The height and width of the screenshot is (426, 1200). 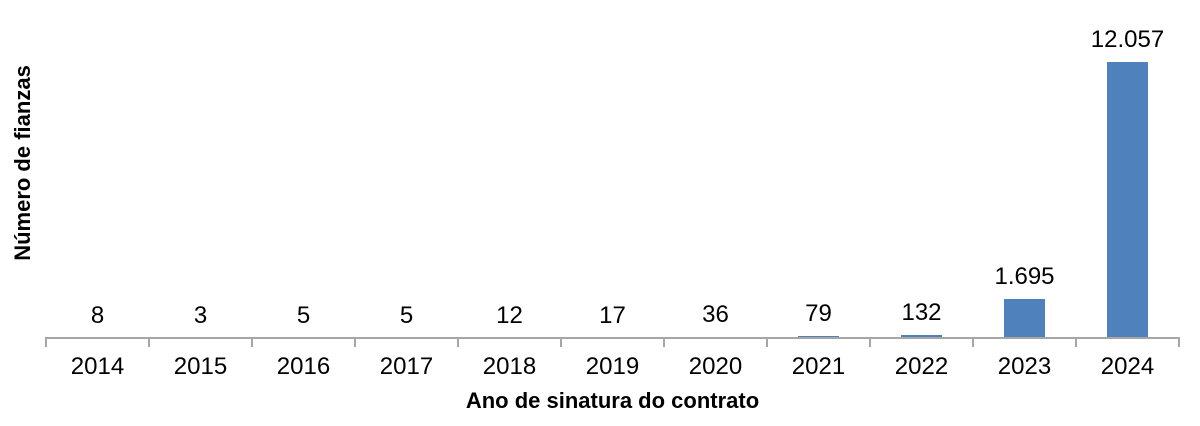 I want to click on value-label-2024: 12.057, so click(x=1127, y=40).